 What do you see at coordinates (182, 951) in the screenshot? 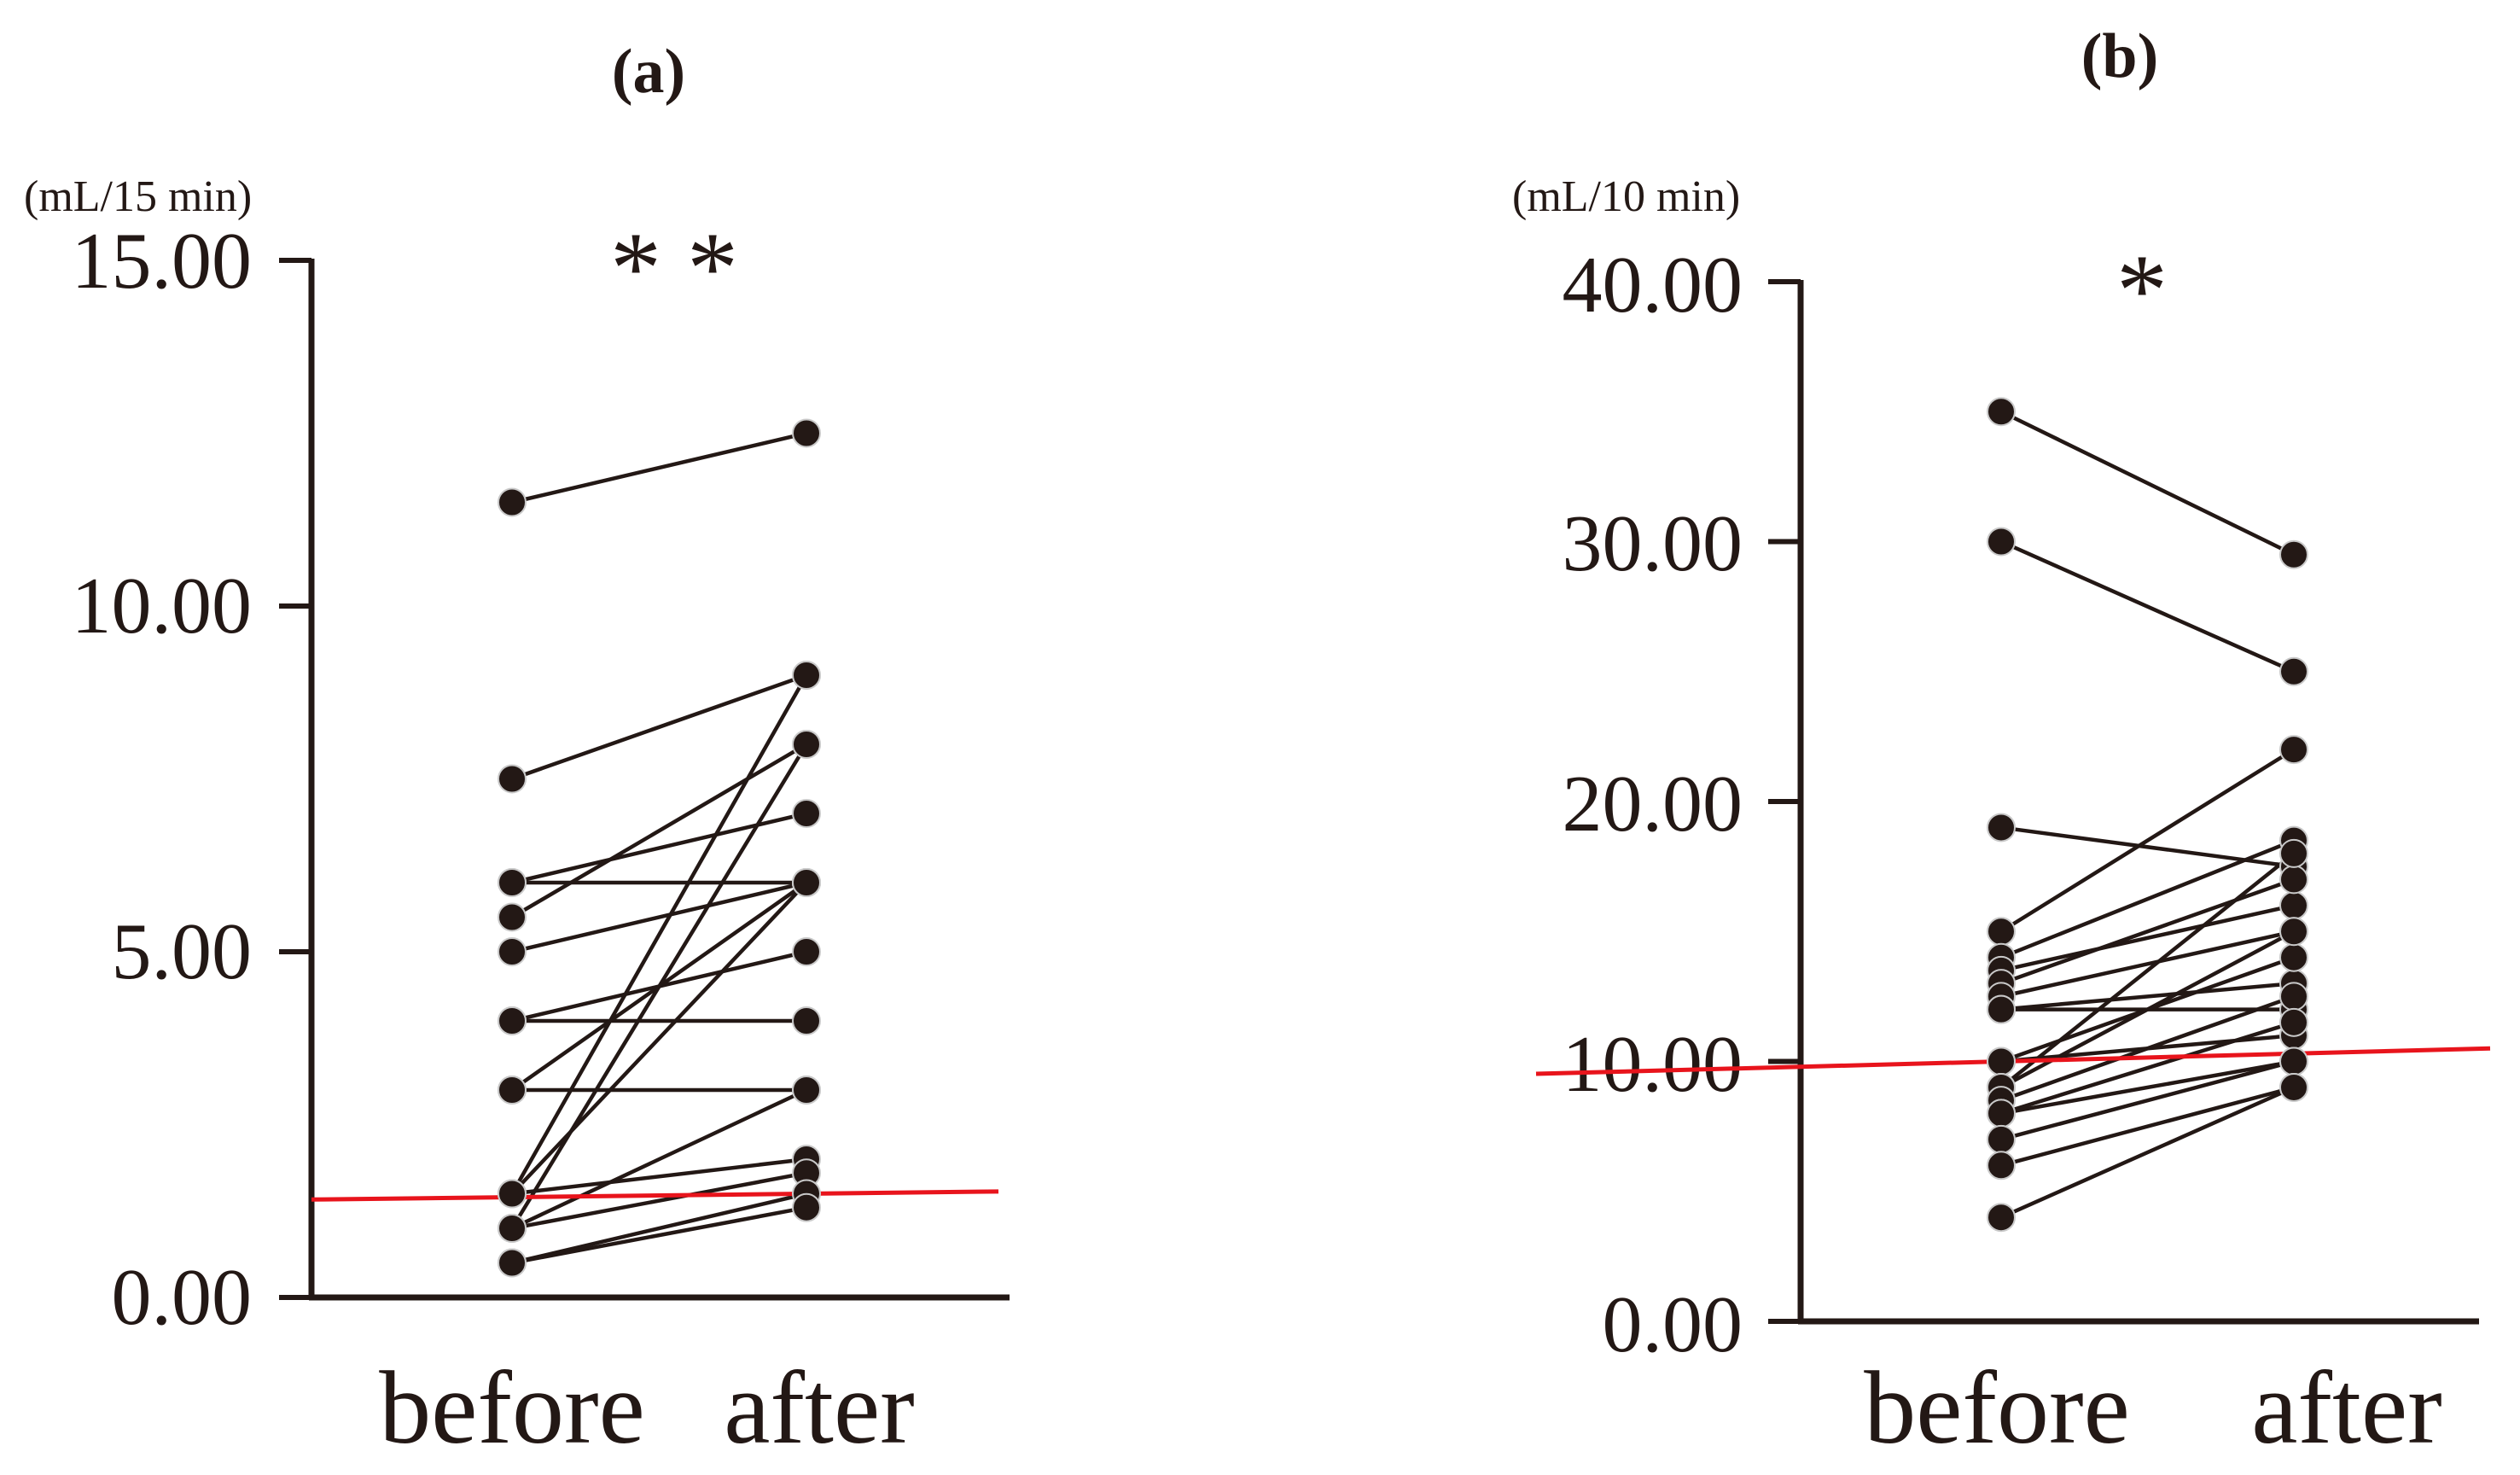
I see `panel-a-ytick-label: 5.00` at bounding box center [182, 951].